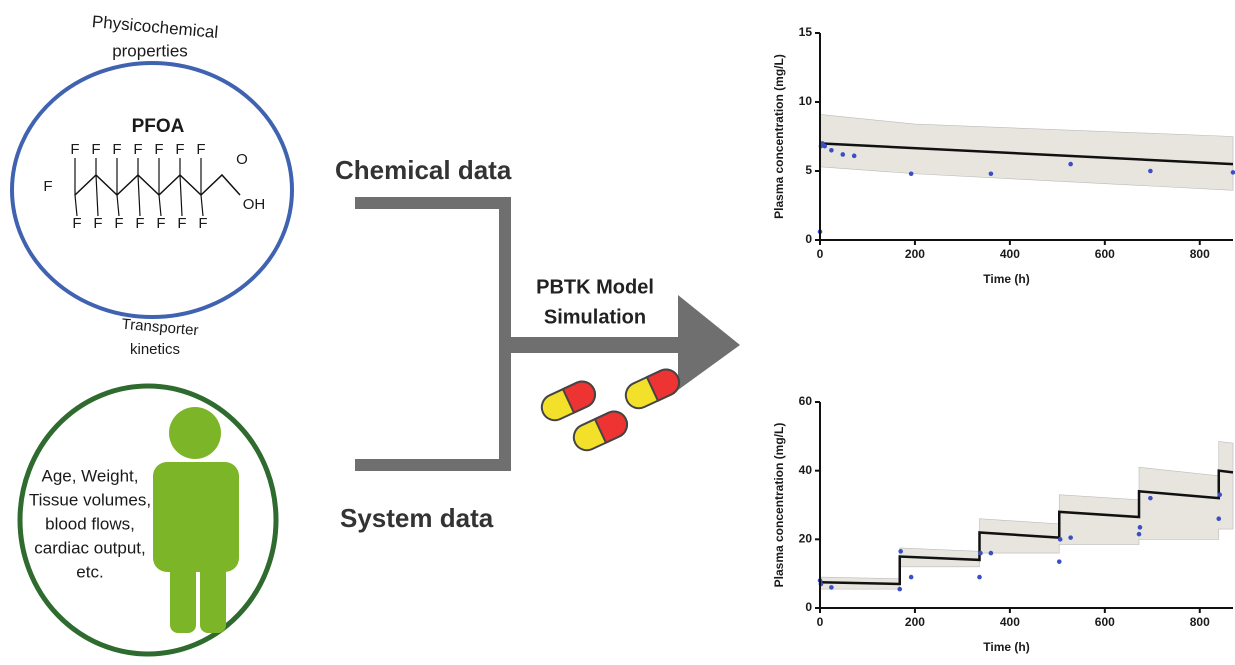 The width and height of the screenshot is (1235, 665). Describe the element at coordinates (90, 547) in the screenshot. I see `system-text: cardiac output,` at that location.